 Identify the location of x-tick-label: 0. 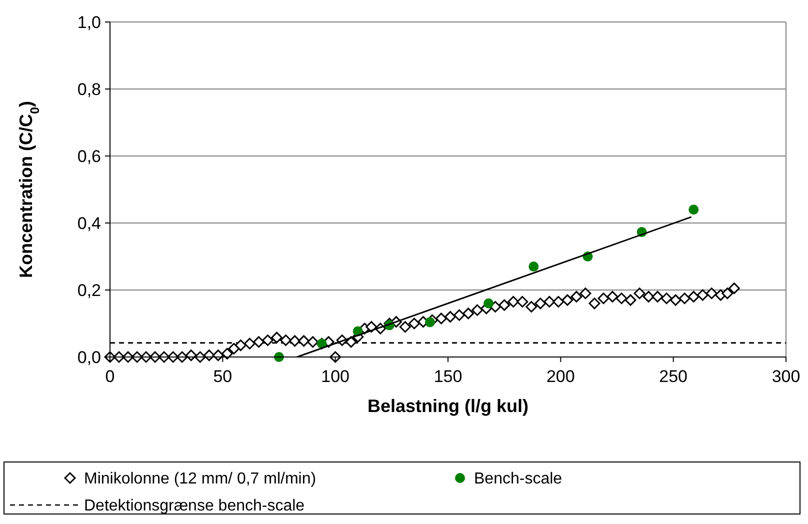
(110, 376).